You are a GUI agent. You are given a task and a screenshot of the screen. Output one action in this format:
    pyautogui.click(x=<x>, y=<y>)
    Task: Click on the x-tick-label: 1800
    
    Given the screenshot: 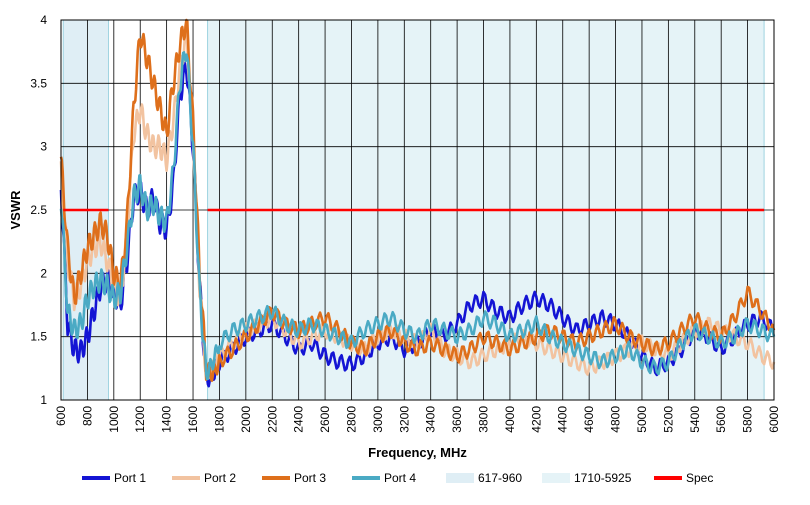 What is the action you would take?
    pyautogui.click(x=219, y=419)
    